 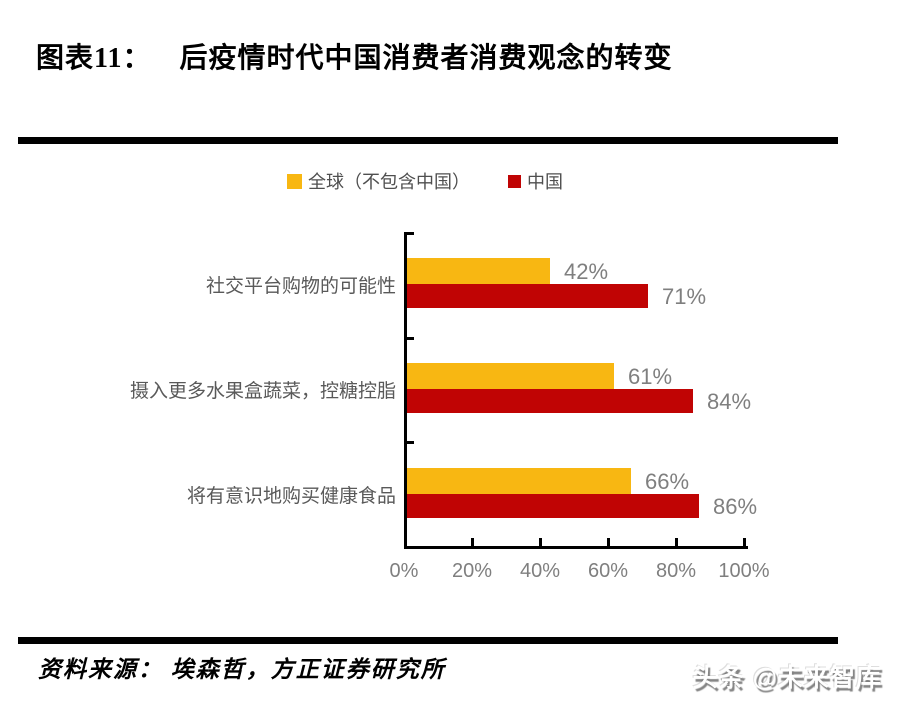 What do you see at coordinates (676, 571) in the screenshot?
I see `x-tick-label: 80%` at bounding box center [676, 571].